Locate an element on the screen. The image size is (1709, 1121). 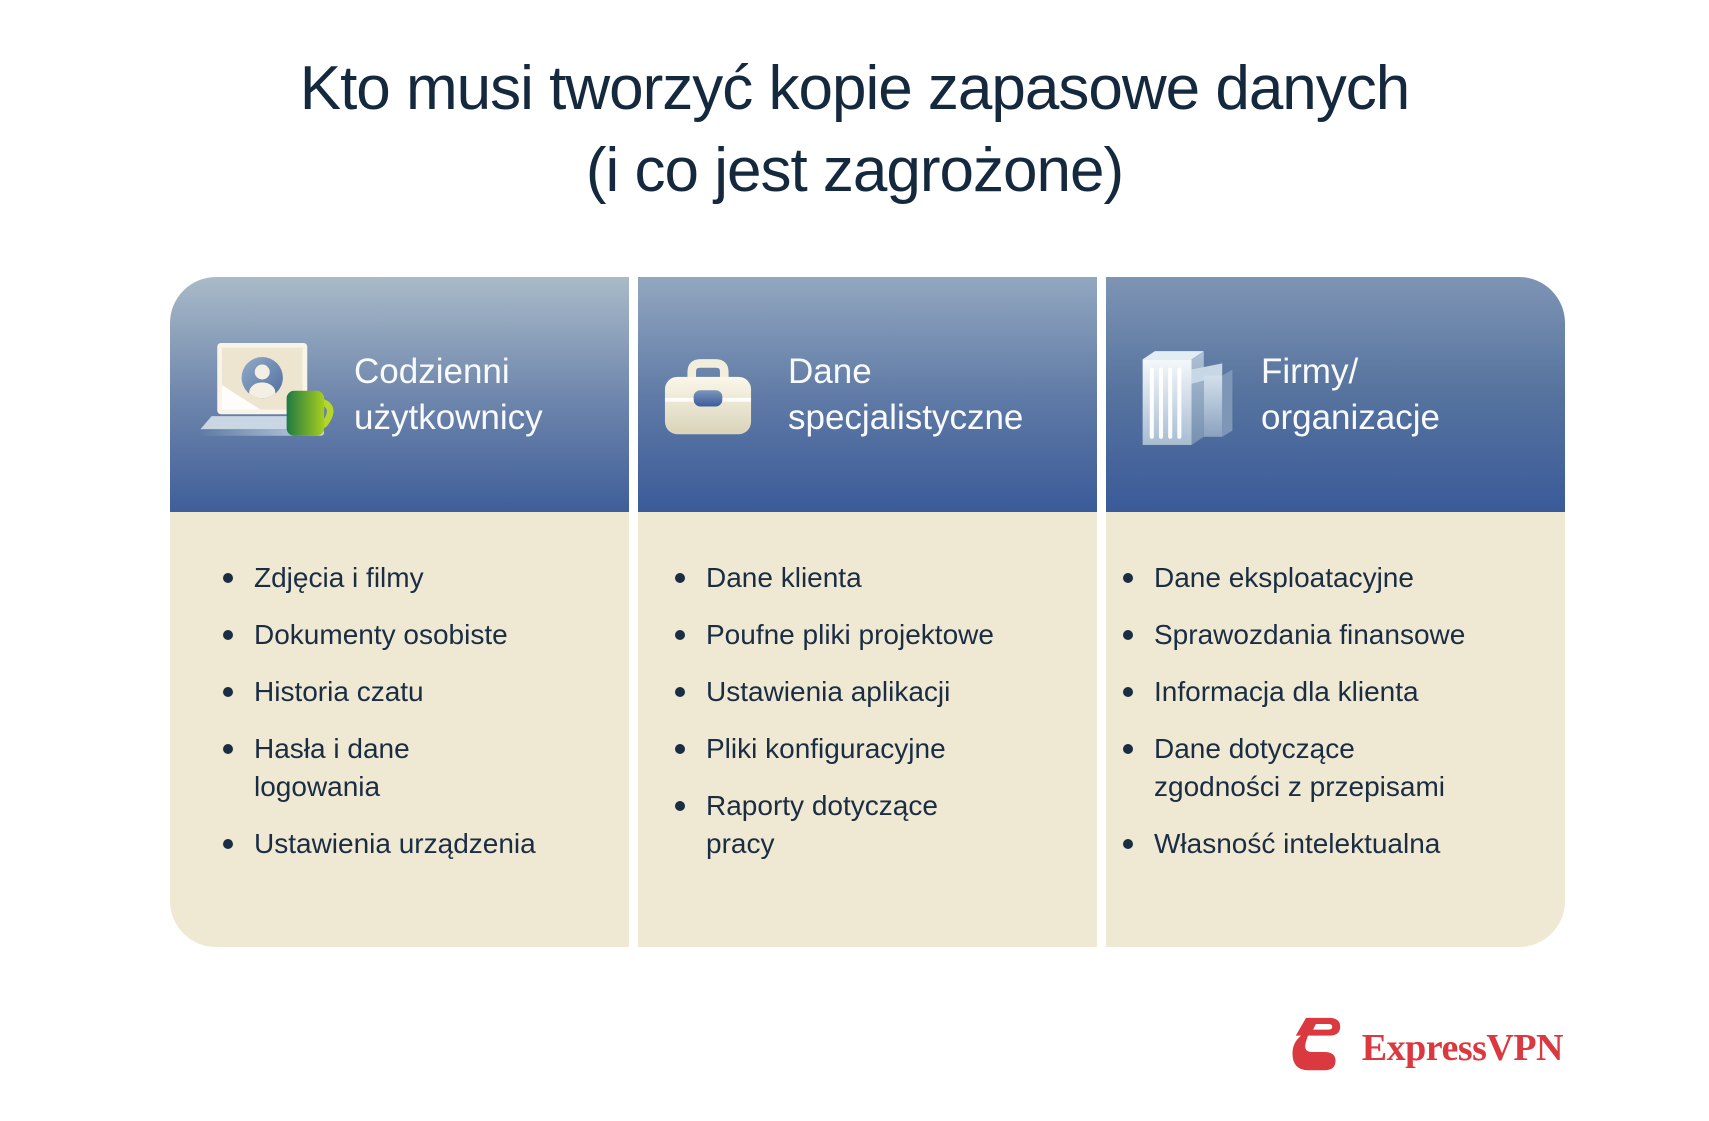
column-companies-header: Firmy/ organizacje is located at coordinates (1335, 394).